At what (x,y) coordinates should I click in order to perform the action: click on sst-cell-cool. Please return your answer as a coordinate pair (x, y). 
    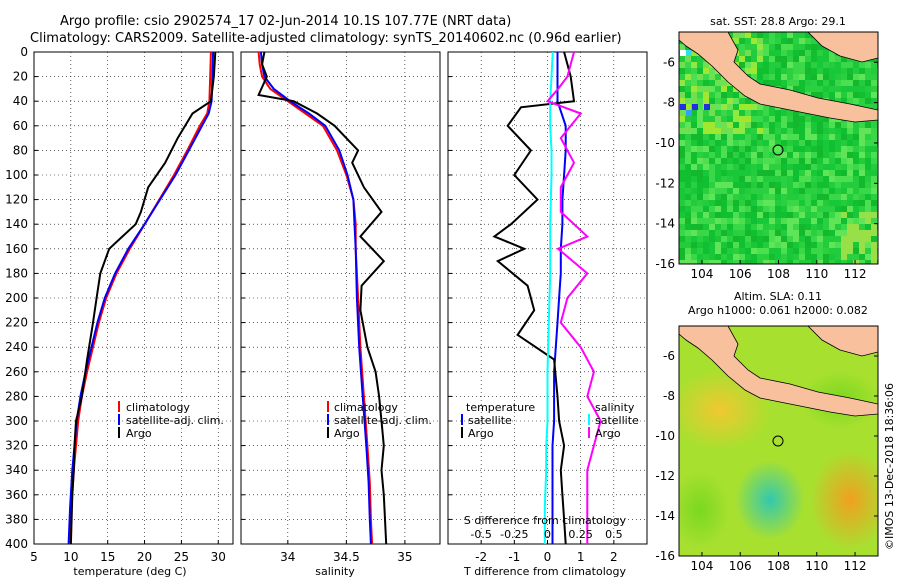
    Looking at the image, I should click on (689, 113).